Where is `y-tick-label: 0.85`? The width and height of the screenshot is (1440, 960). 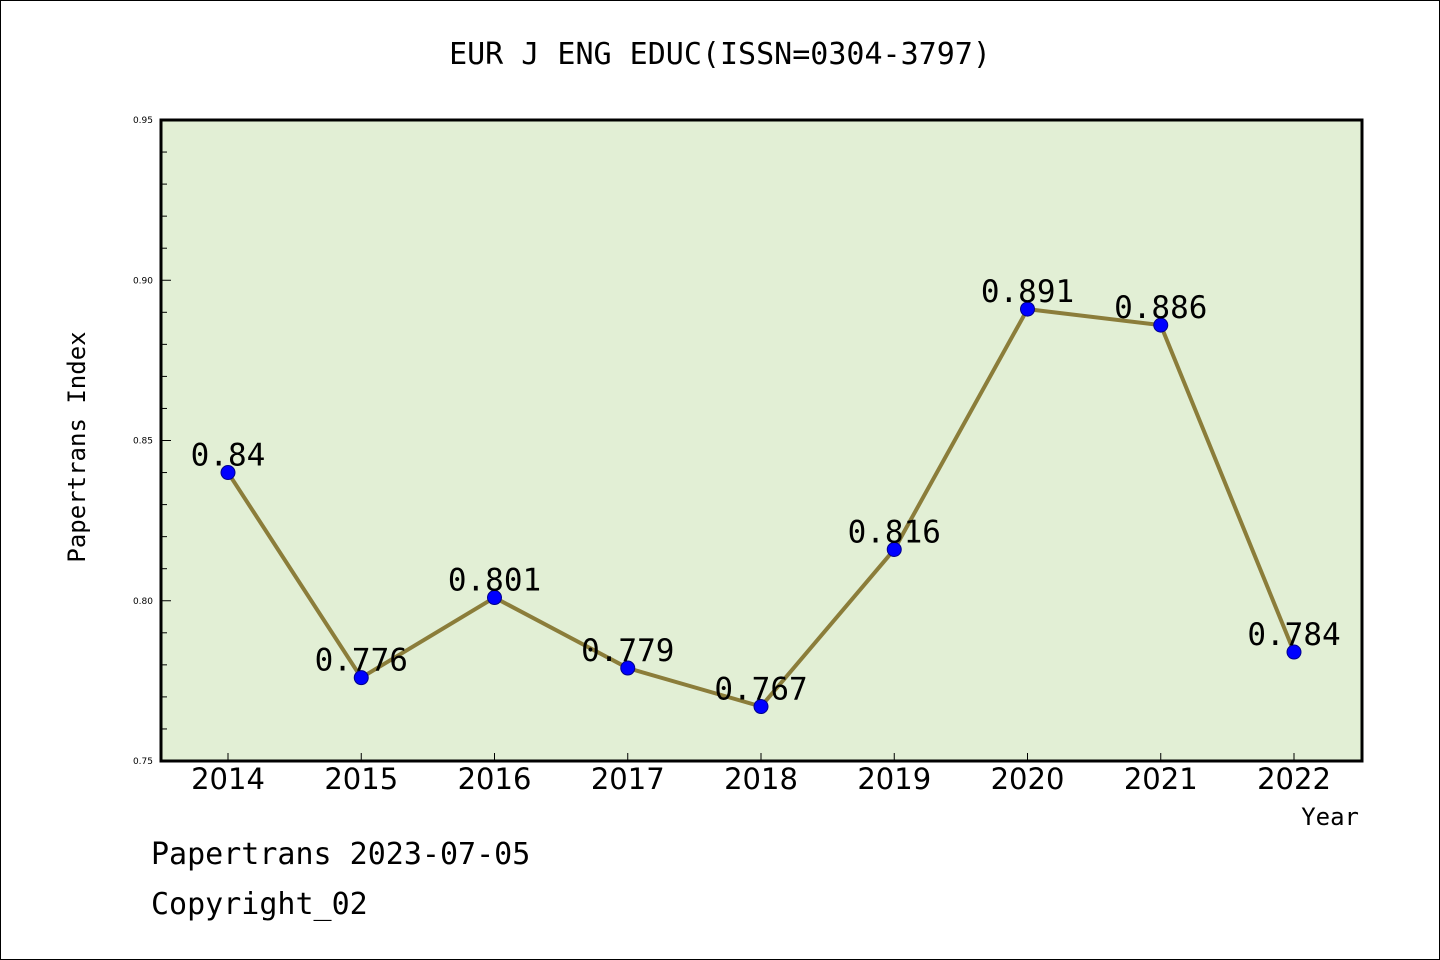 y-tick-label: 0.85 is located at coordinates (143, 442).